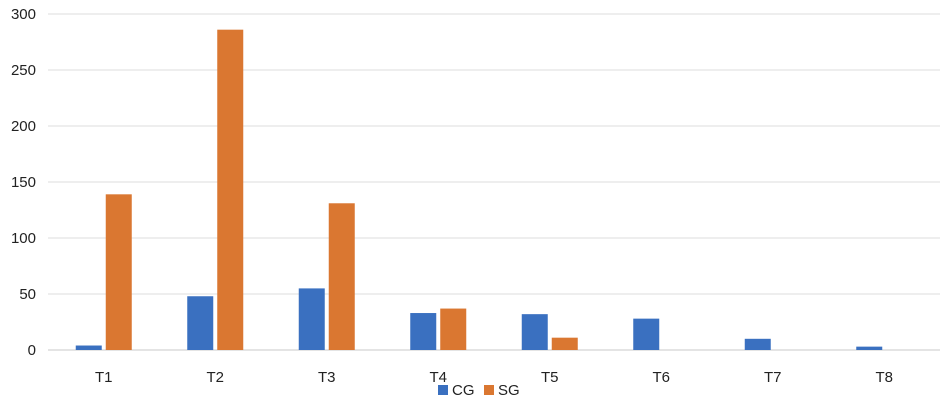 The width and height of the screenshot is (944, 401). What do you see at coordinates (438, 377) in the screenshot?
I see `x-tick-label: T4` at bounding box center [438, 377].